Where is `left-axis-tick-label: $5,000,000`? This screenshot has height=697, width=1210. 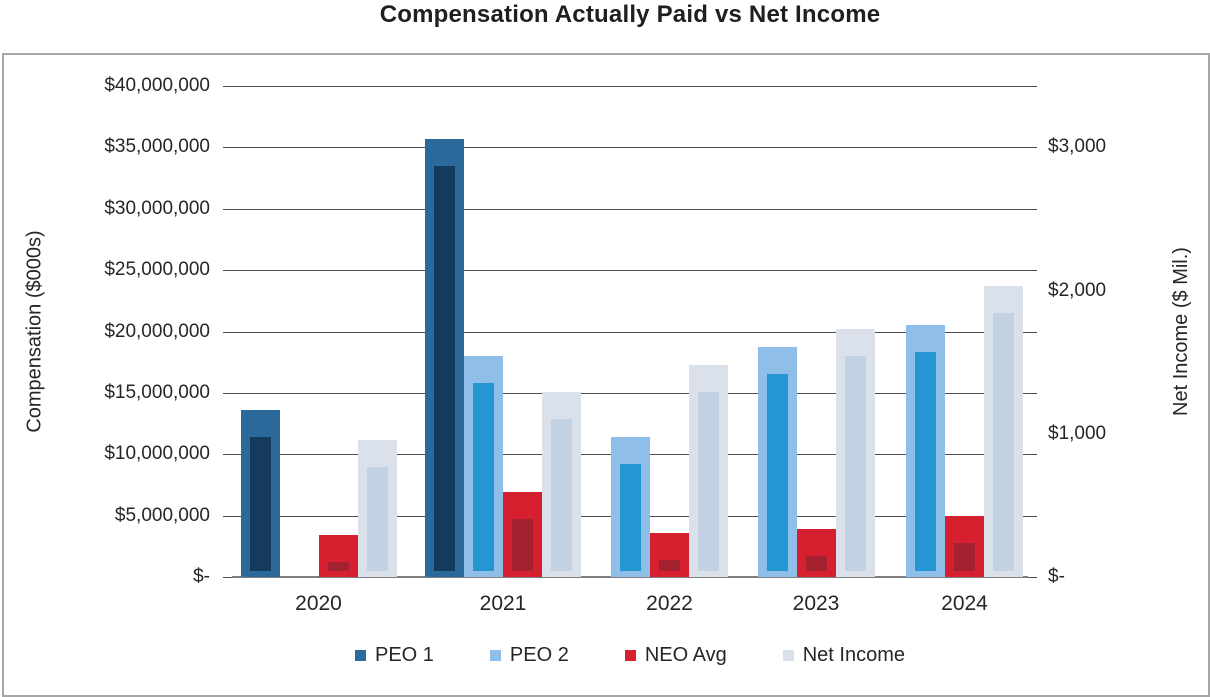 left-axis-tick-label: $5,000,000 is located at coordinates (162, 515).